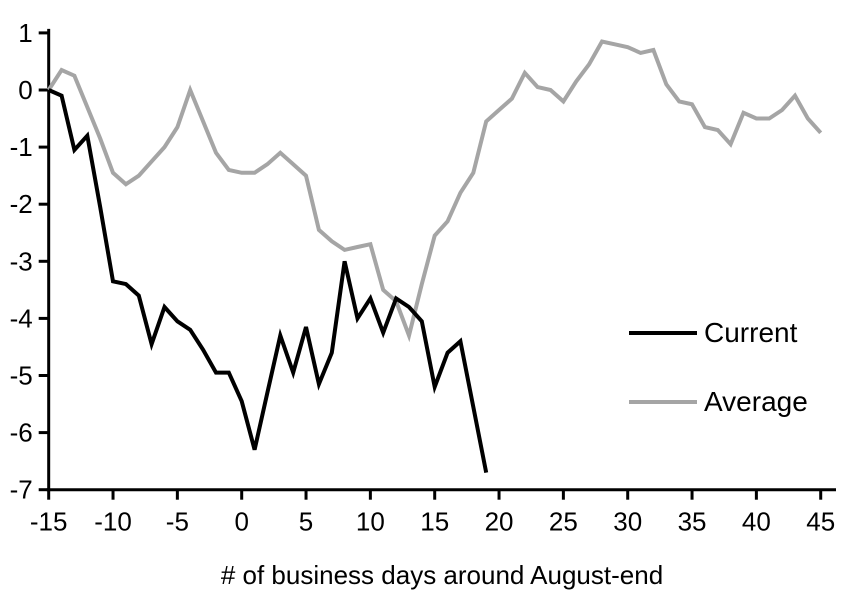  I want to click on y-tick-label: -6, so click(21, 433).